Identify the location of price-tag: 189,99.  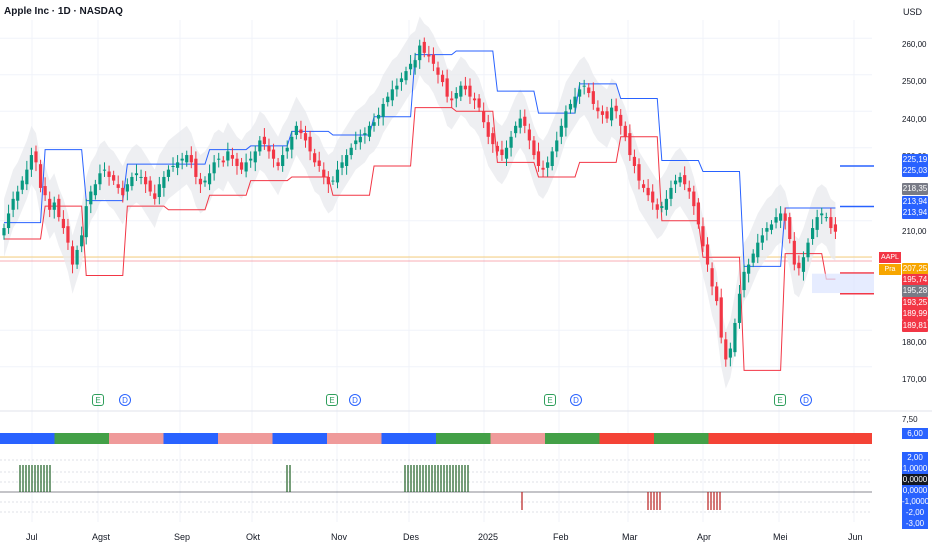
(915, 314).